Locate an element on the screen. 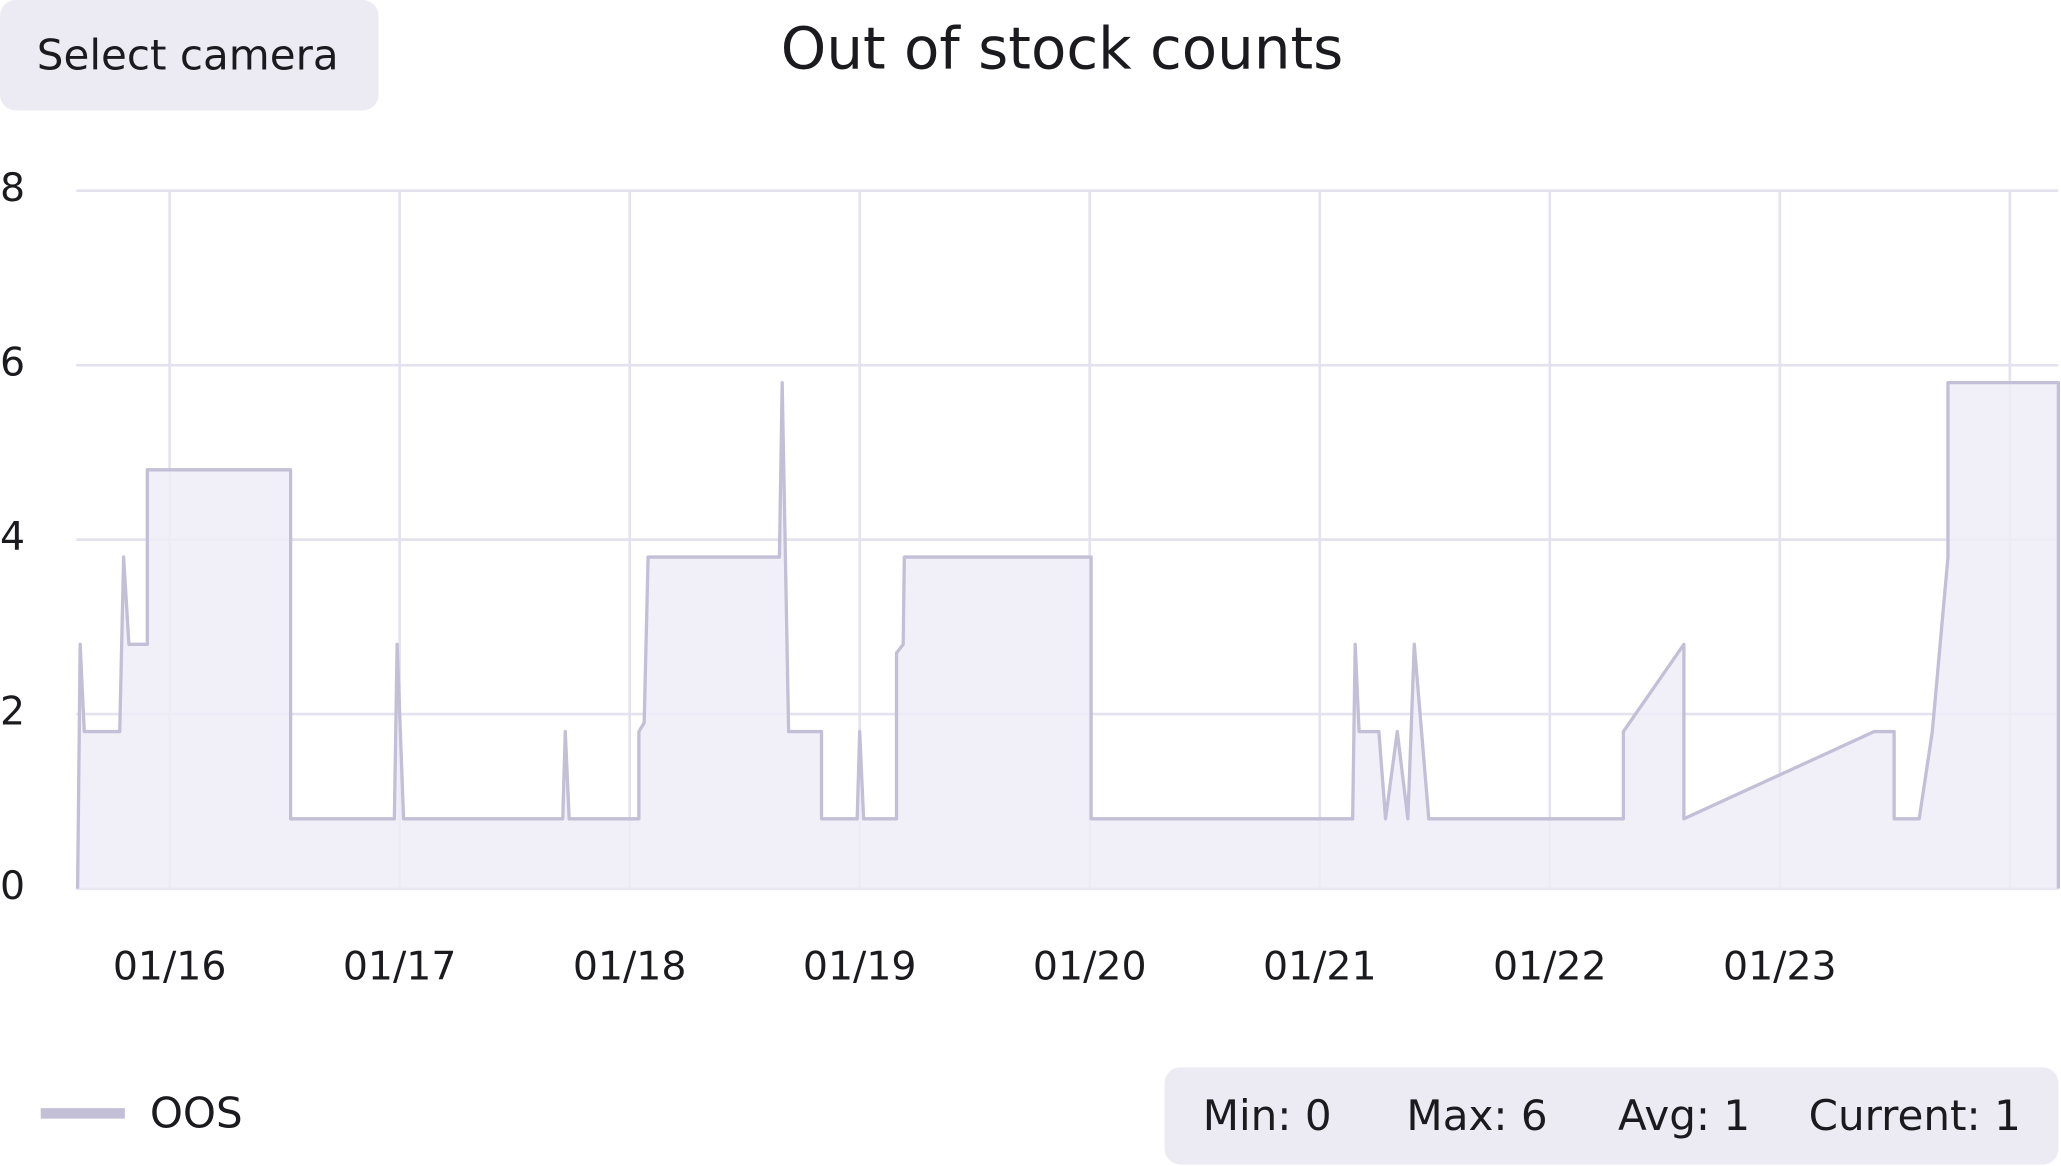 The height and width of the screenshot is (1166, 2061). x-tick-label: 01/19 is located at coordinates (860, 966).